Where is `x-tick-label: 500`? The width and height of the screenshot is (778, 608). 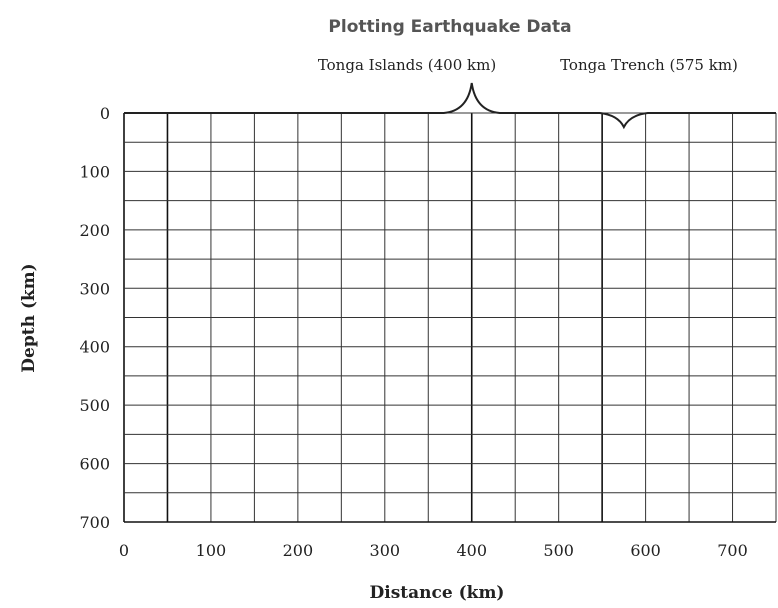
x-tick-label: 500 is located at coordinates (558, 550).